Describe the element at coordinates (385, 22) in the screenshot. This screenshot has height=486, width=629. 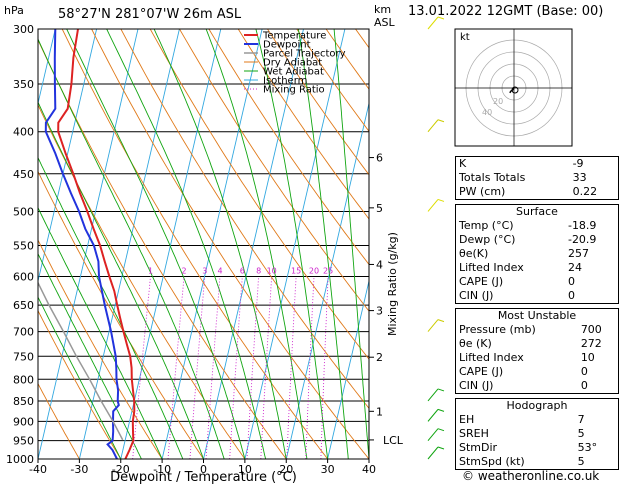
I see `asl-label: ASL` at that location.